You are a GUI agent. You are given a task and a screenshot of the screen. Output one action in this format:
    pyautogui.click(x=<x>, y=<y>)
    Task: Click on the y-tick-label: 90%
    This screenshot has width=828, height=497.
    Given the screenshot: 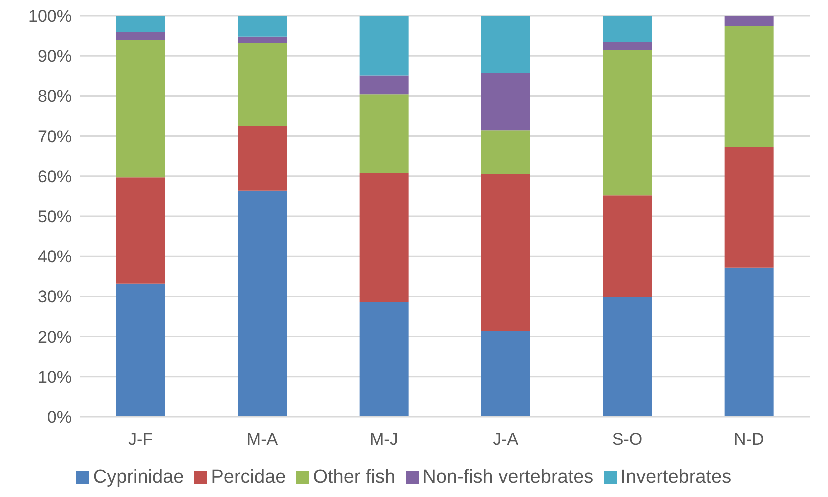 What is the action you would take?
    pyautogui.click(x=55, y=56)
    